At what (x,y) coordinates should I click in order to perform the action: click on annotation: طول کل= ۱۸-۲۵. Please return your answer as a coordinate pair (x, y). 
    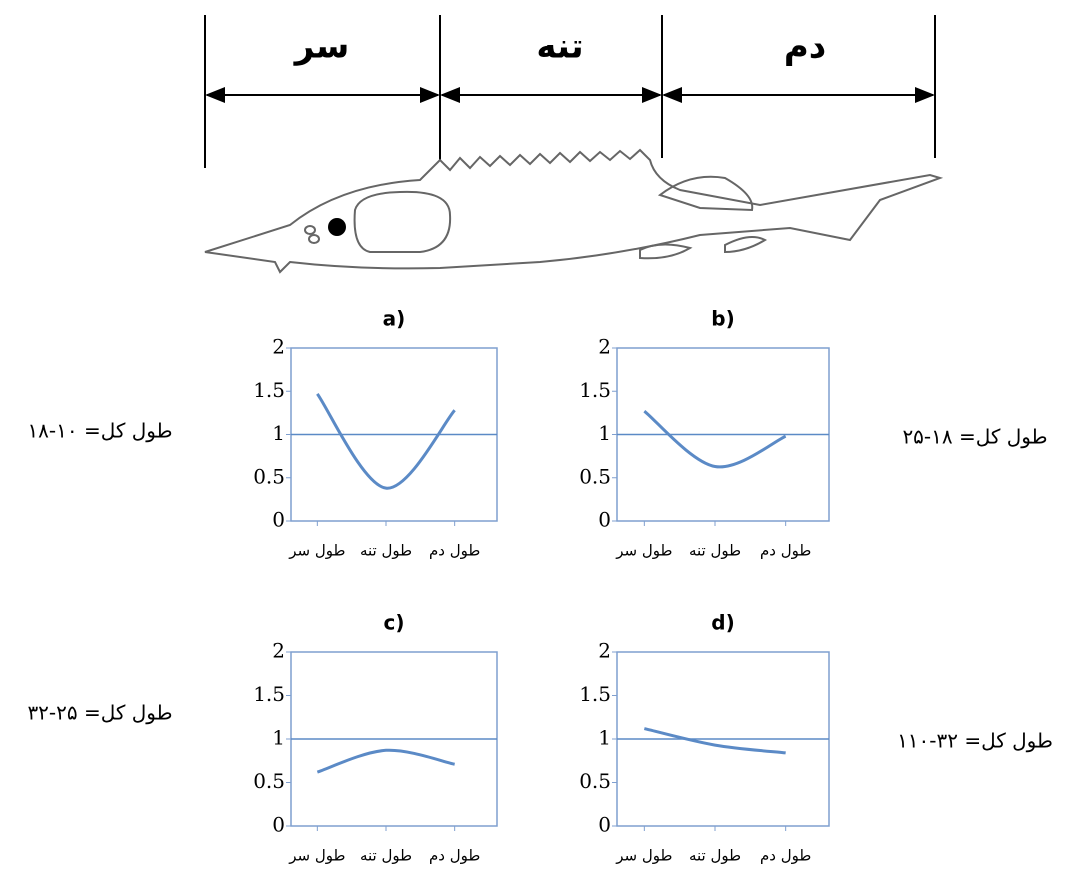
    Looking at the image, I should click on (974, 437).